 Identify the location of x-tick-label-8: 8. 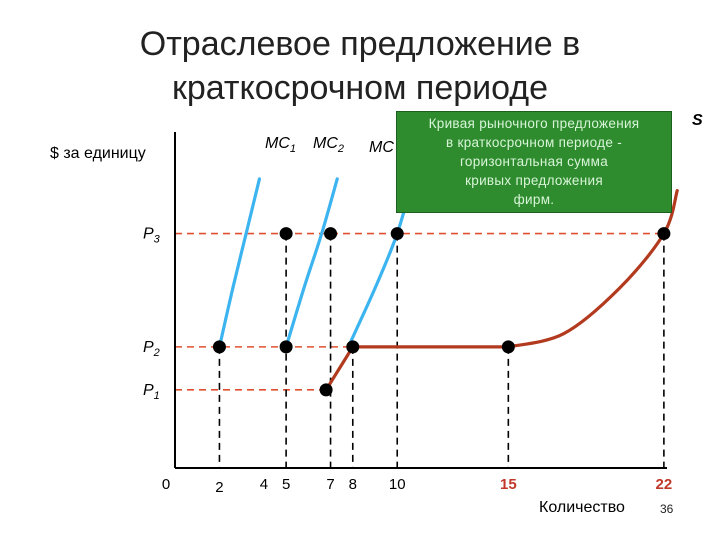
(353, 484).